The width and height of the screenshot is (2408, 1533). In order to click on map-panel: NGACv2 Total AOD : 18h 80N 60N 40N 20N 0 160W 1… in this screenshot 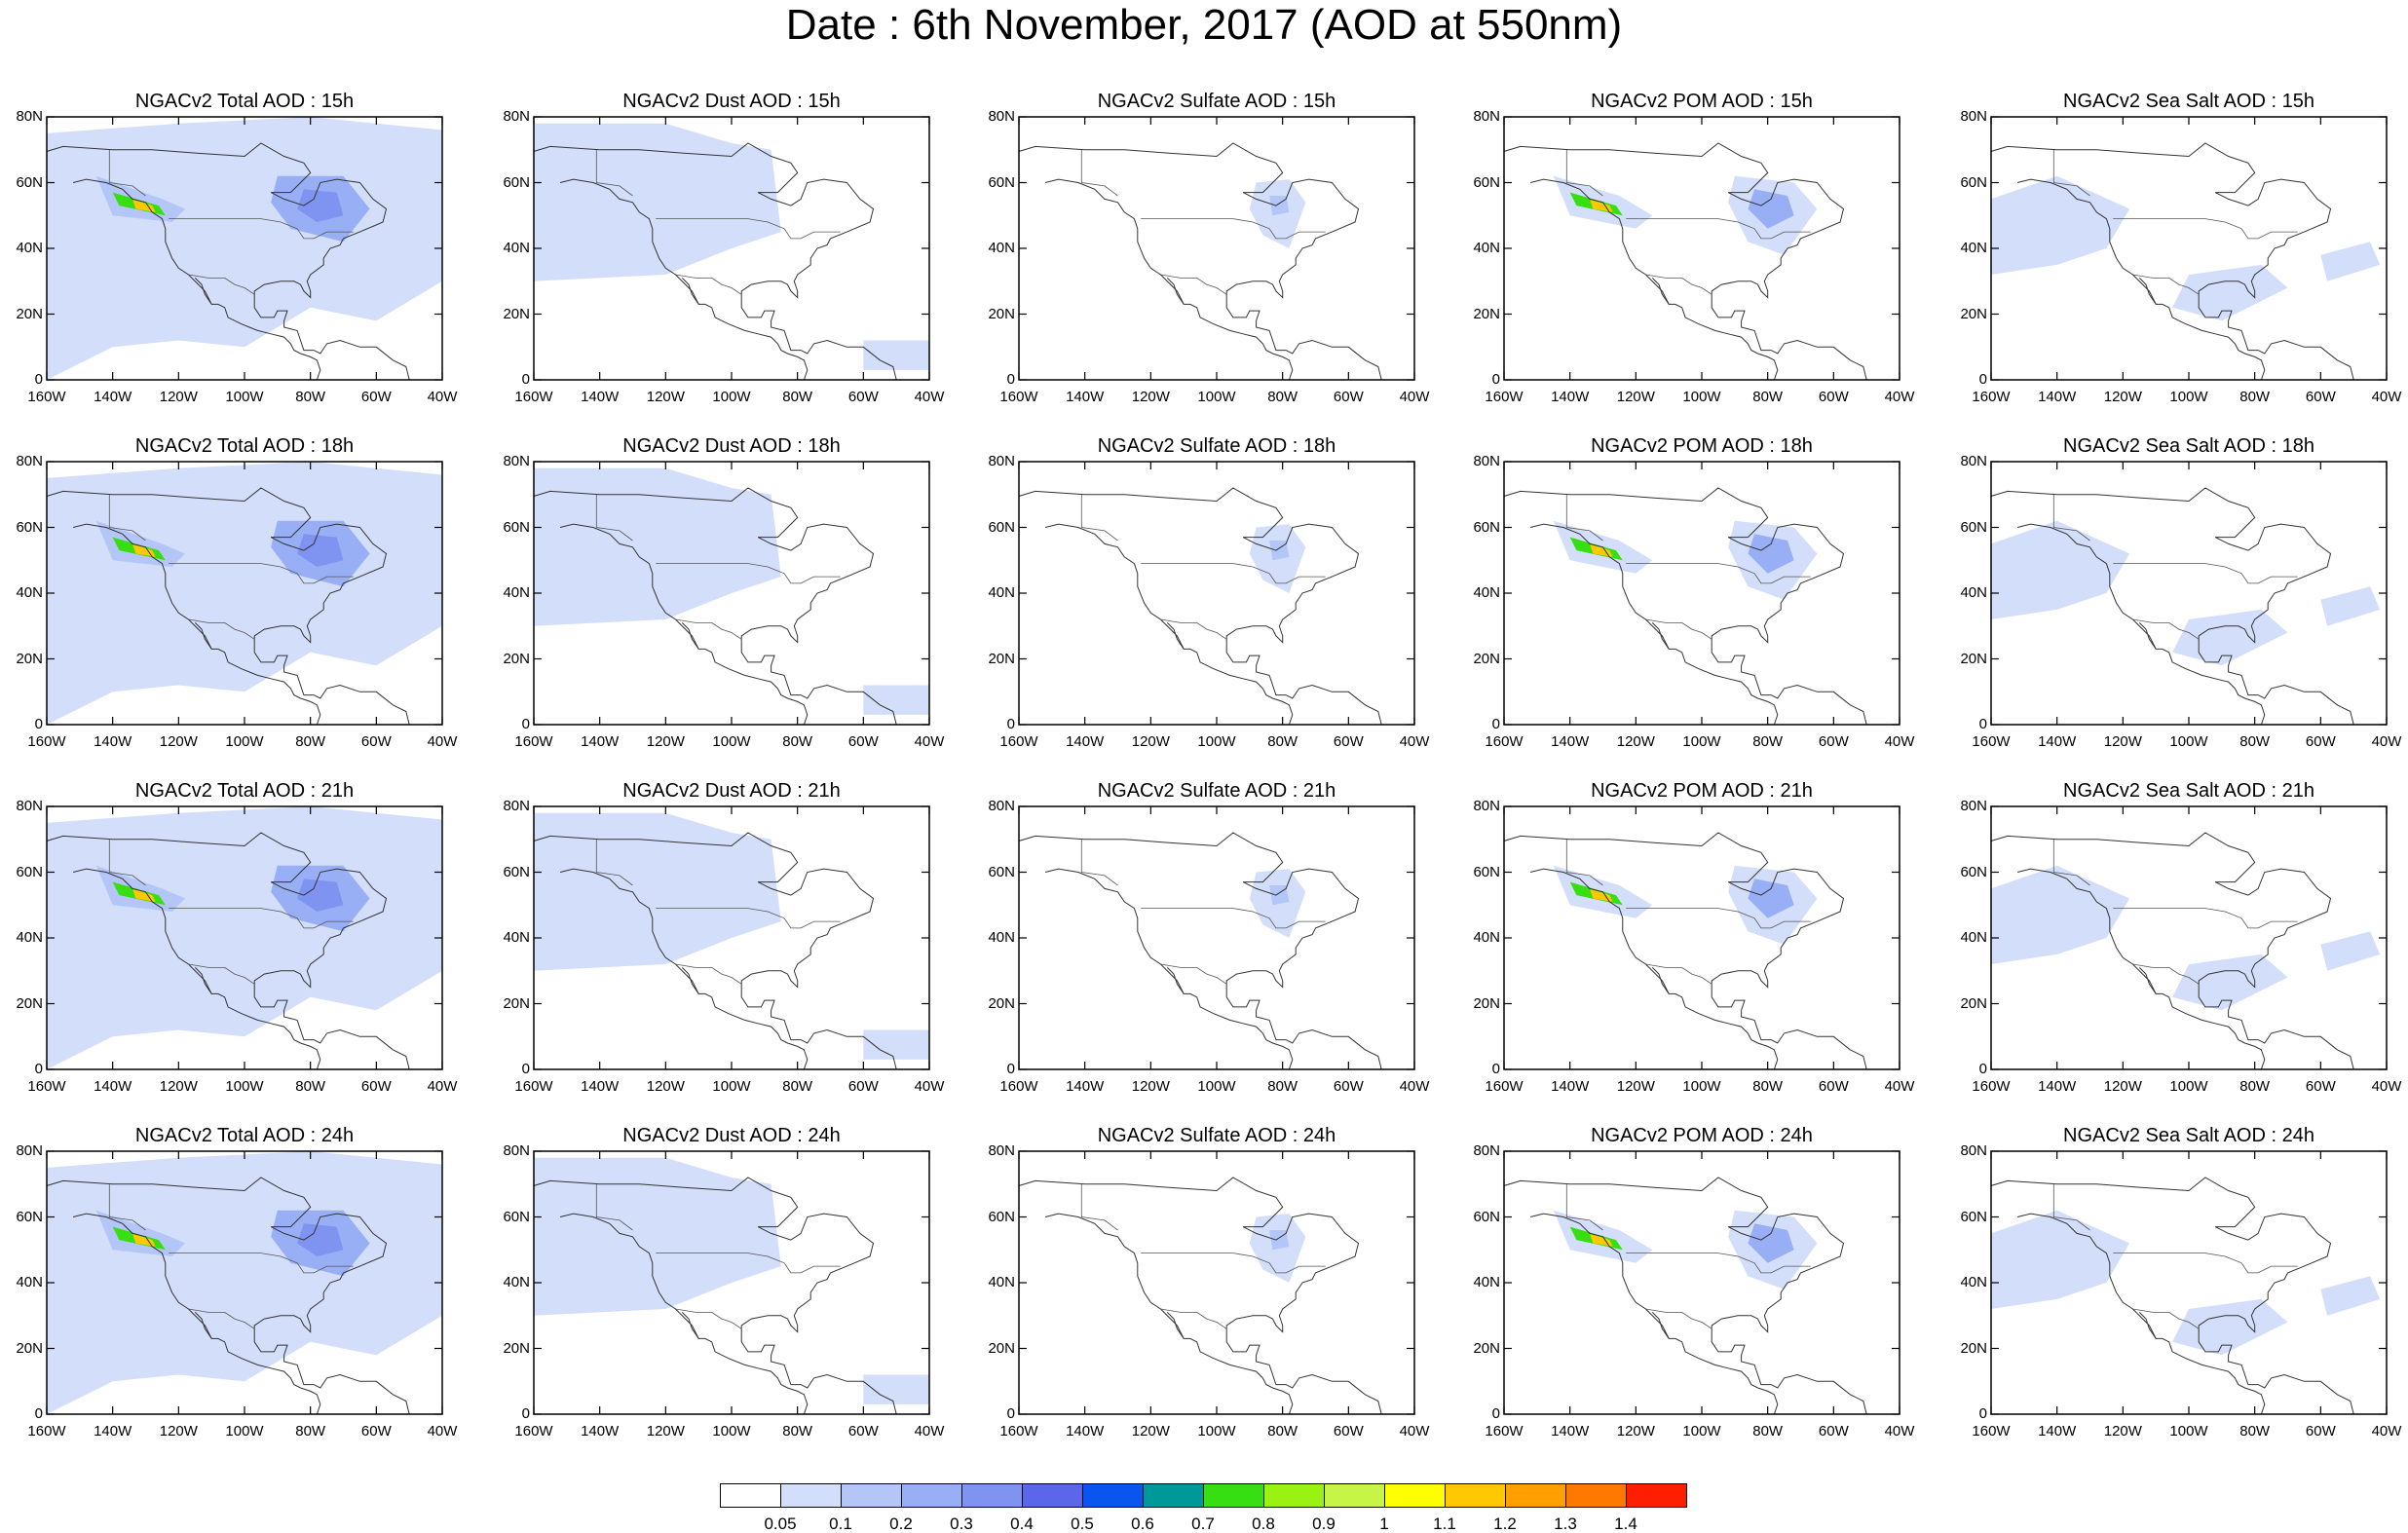, I will do `click(228, 592)`.